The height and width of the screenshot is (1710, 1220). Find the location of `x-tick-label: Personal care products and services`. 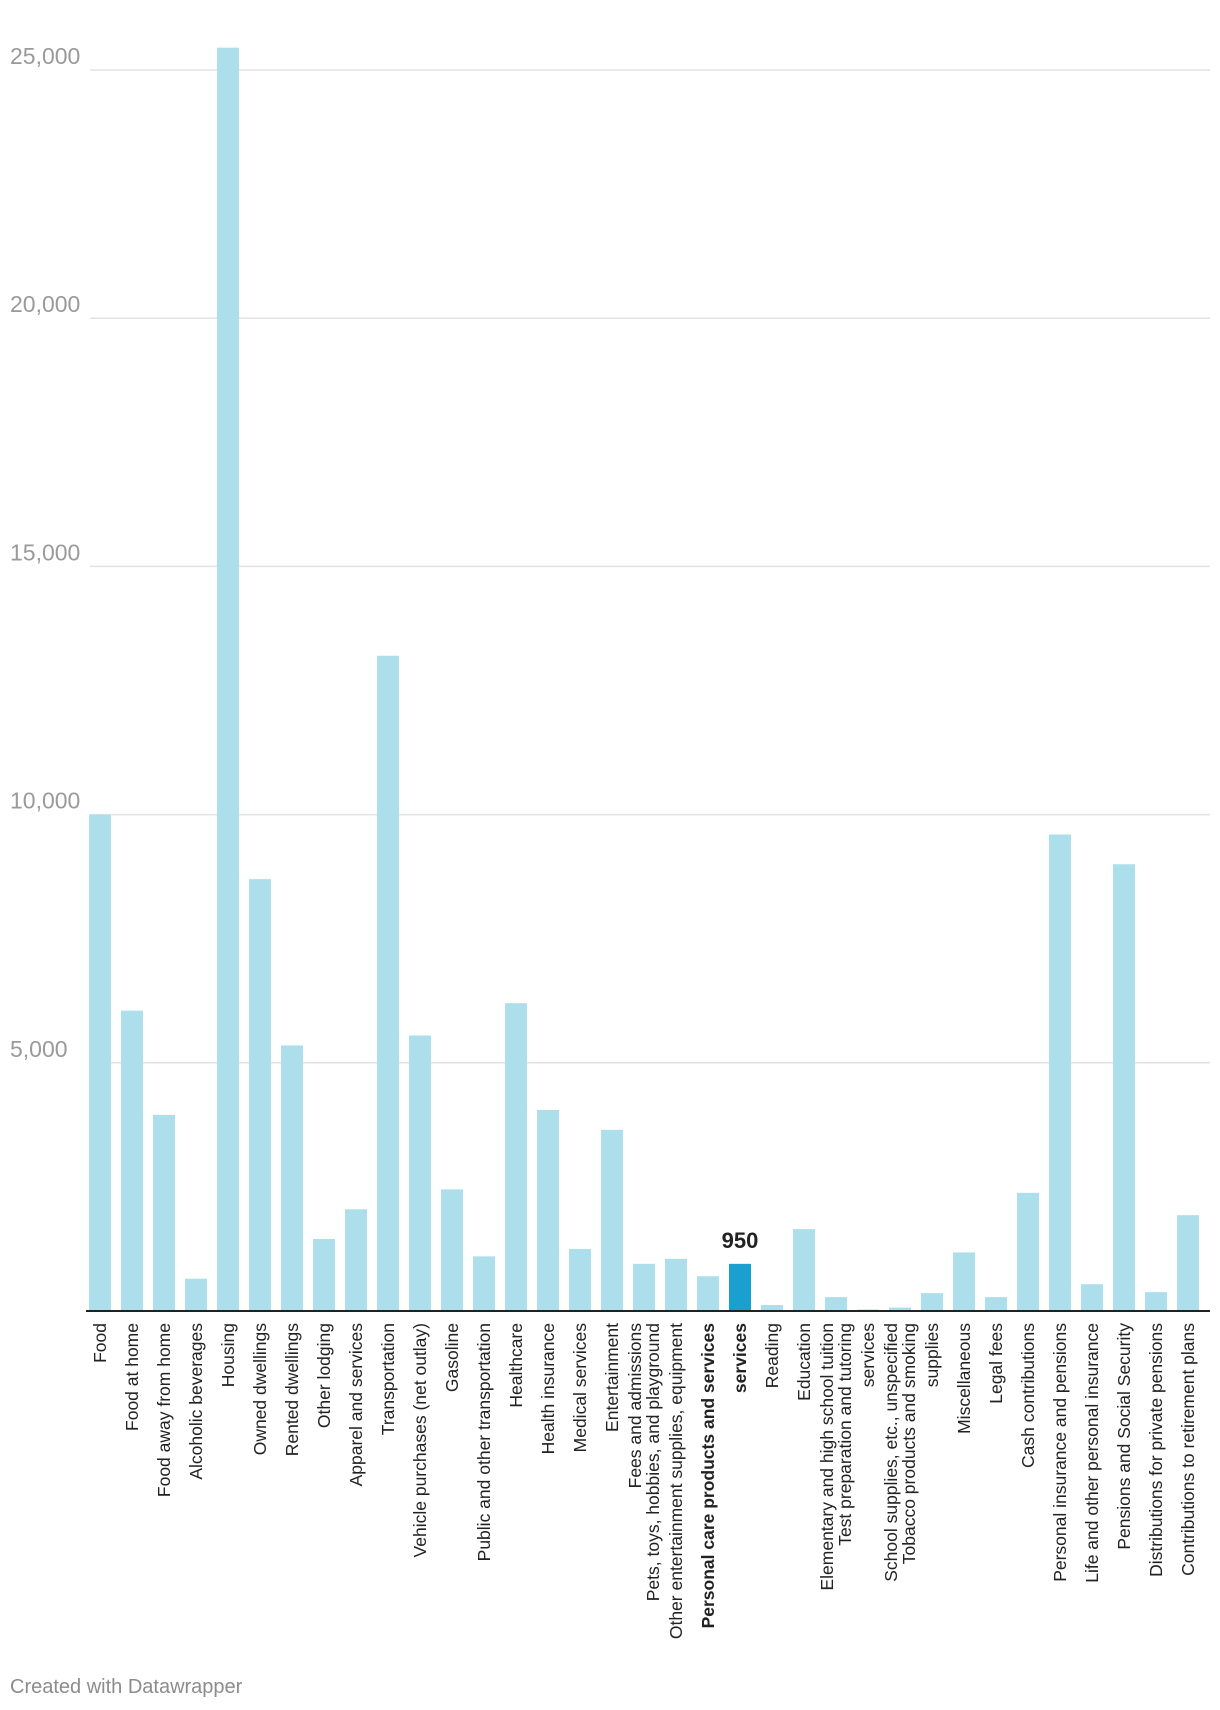

x-tick-label: Personal care products and services is located at coordinates (708, 1476).